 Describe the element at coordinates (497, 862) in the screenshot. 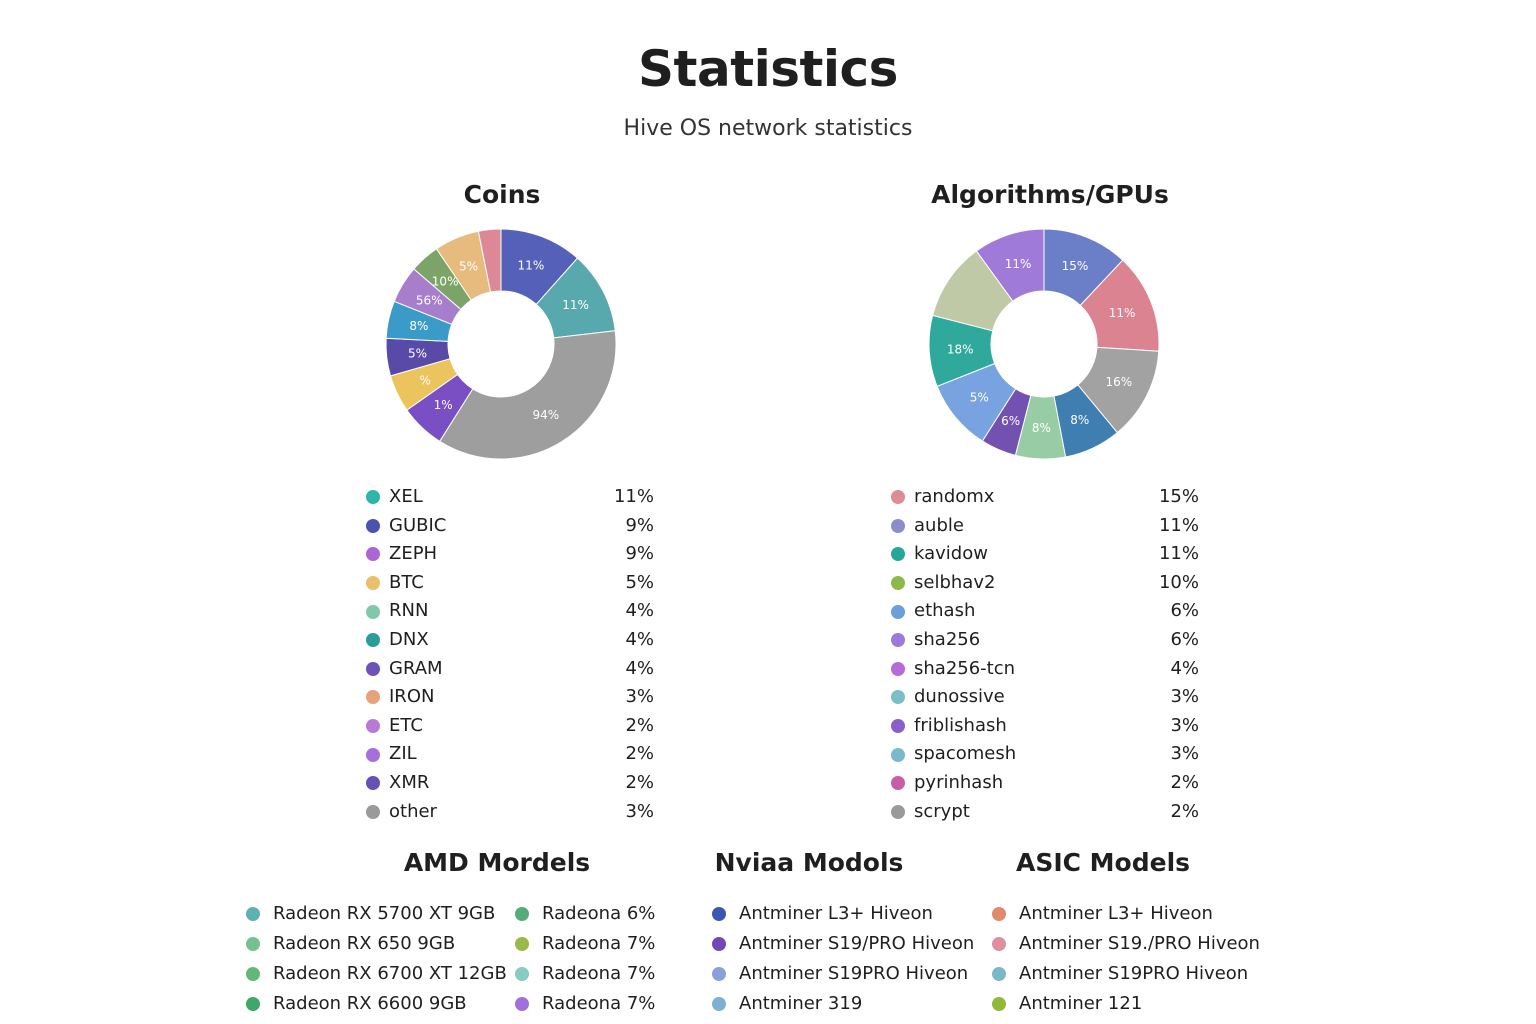

I see `amd-models-title: AMD Mordels` at that location.